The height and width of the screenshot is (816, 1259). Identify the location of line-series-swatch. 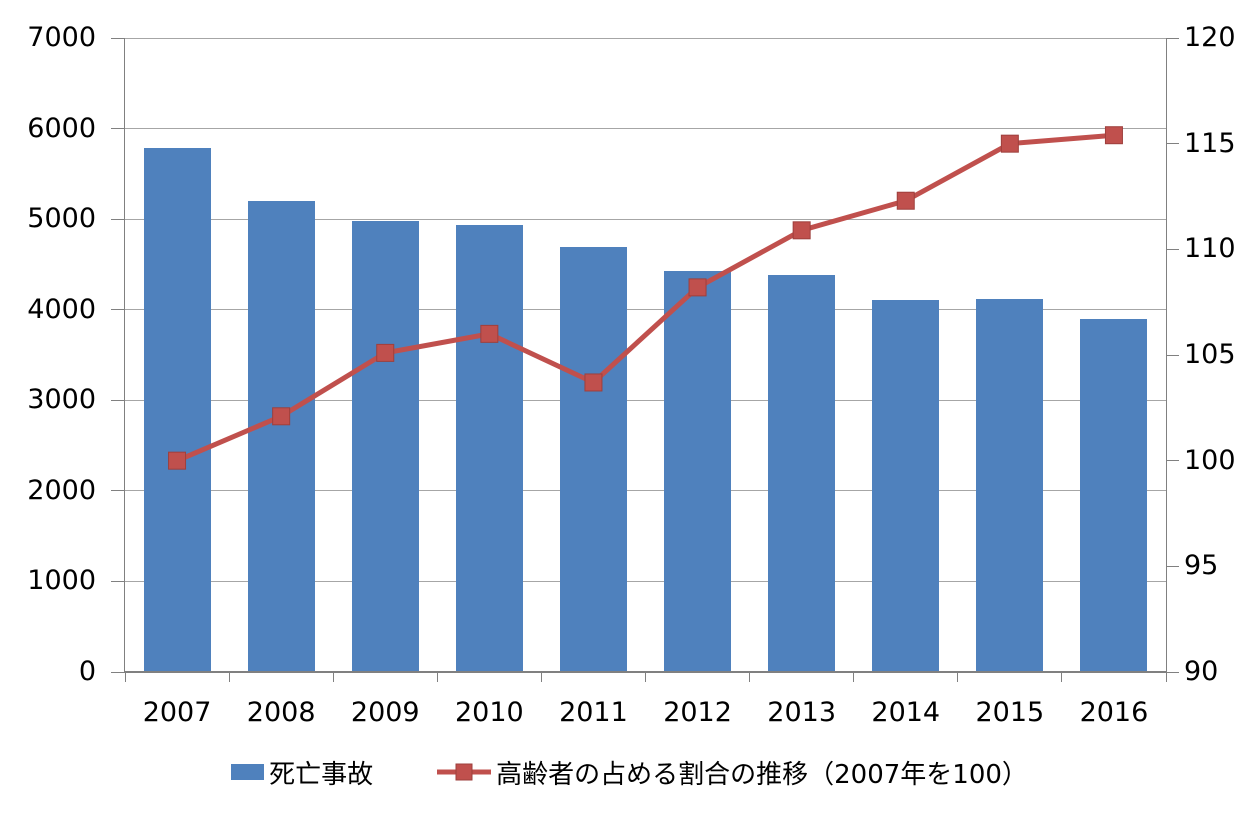
(464, 772).